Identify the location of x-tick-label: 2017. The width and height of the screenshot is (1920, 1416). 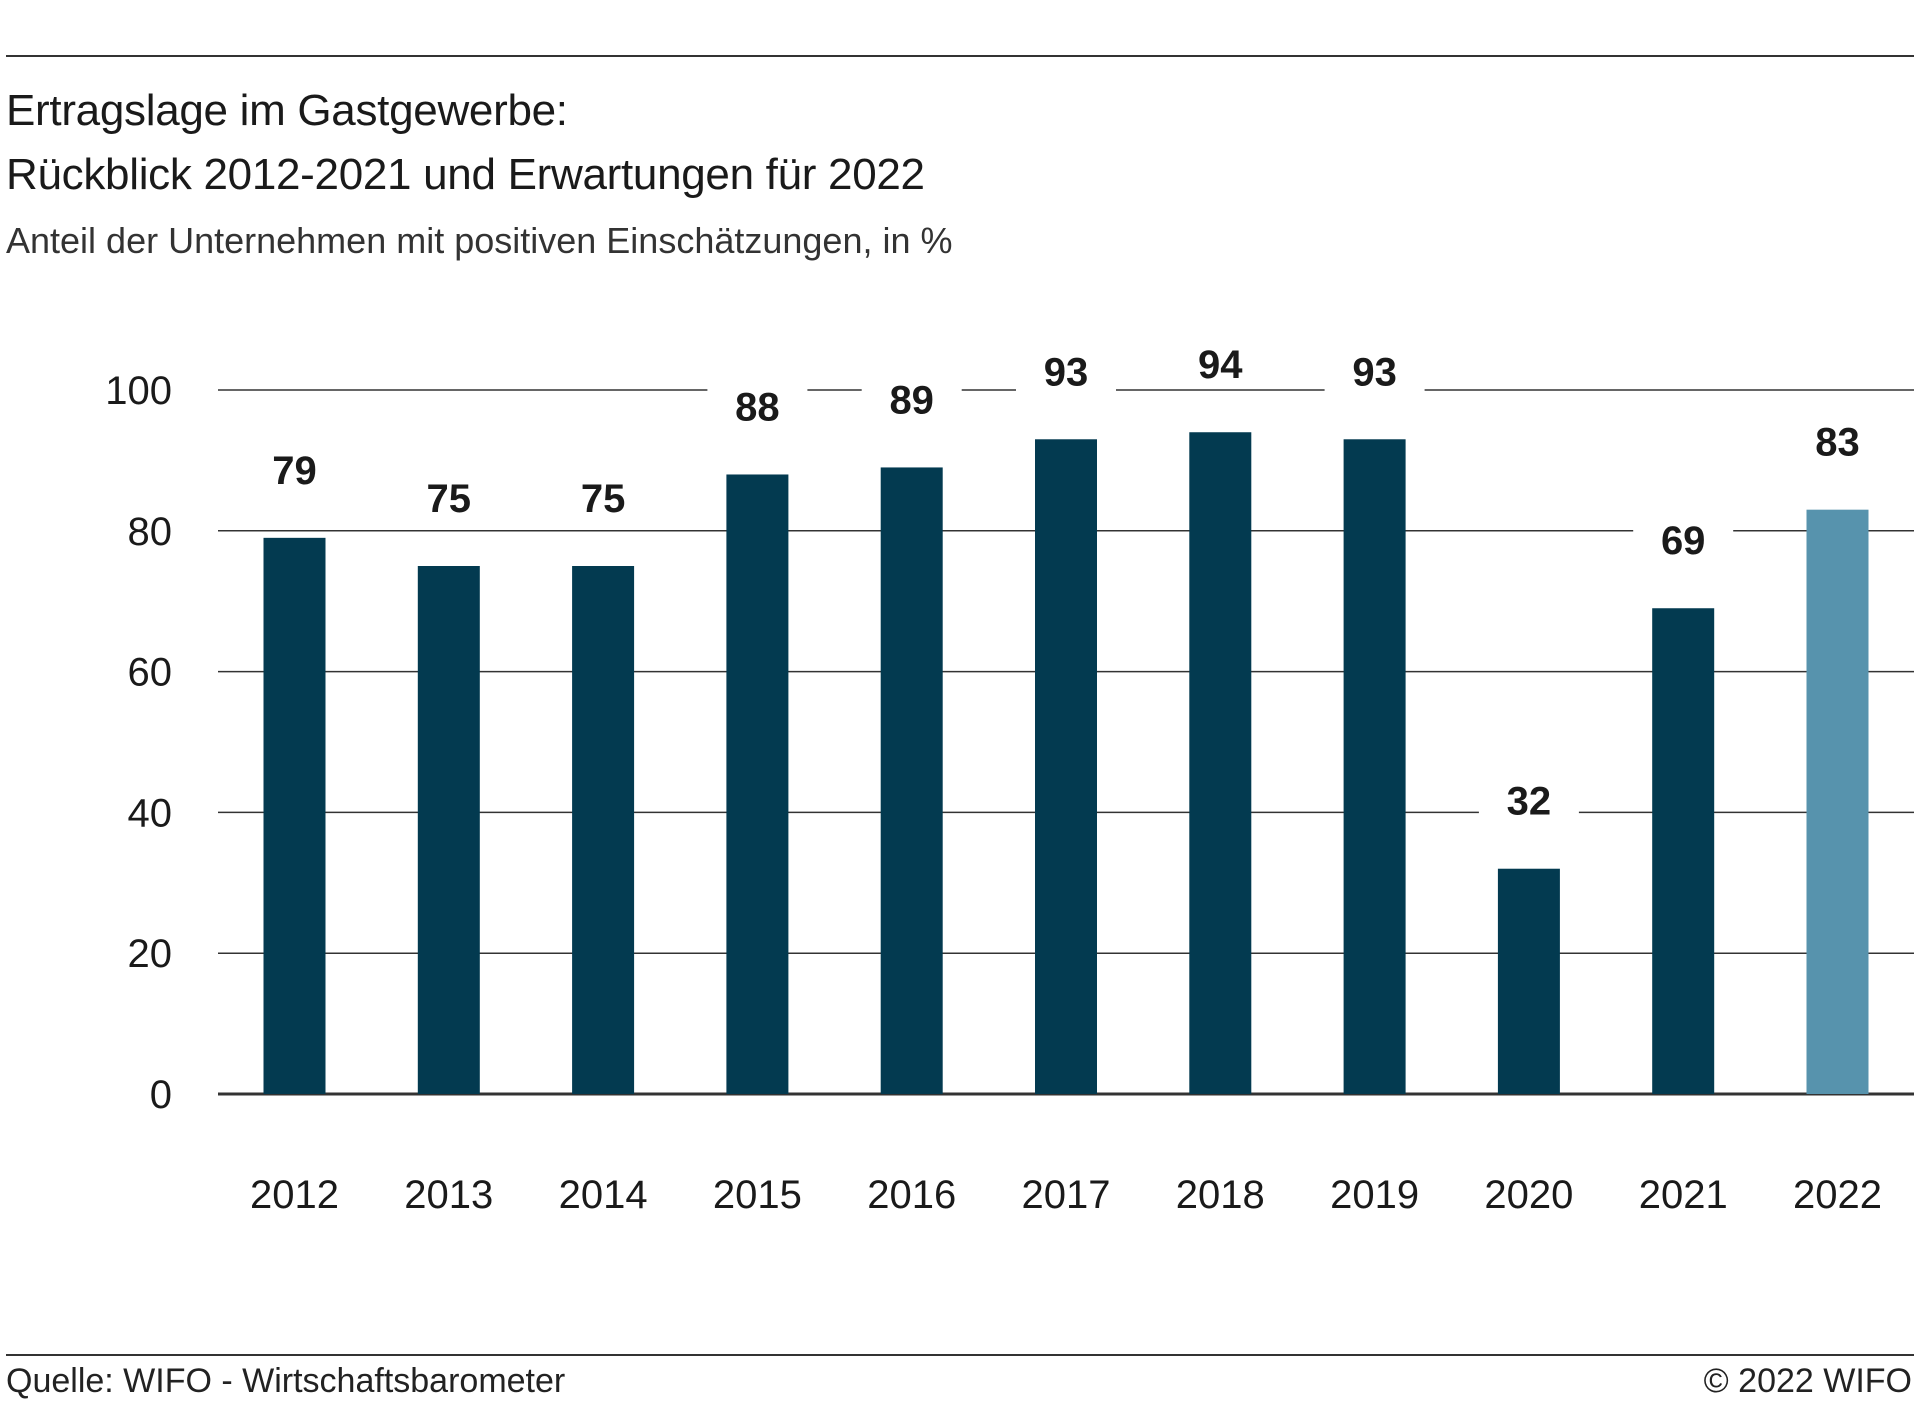
(1066, 1195).